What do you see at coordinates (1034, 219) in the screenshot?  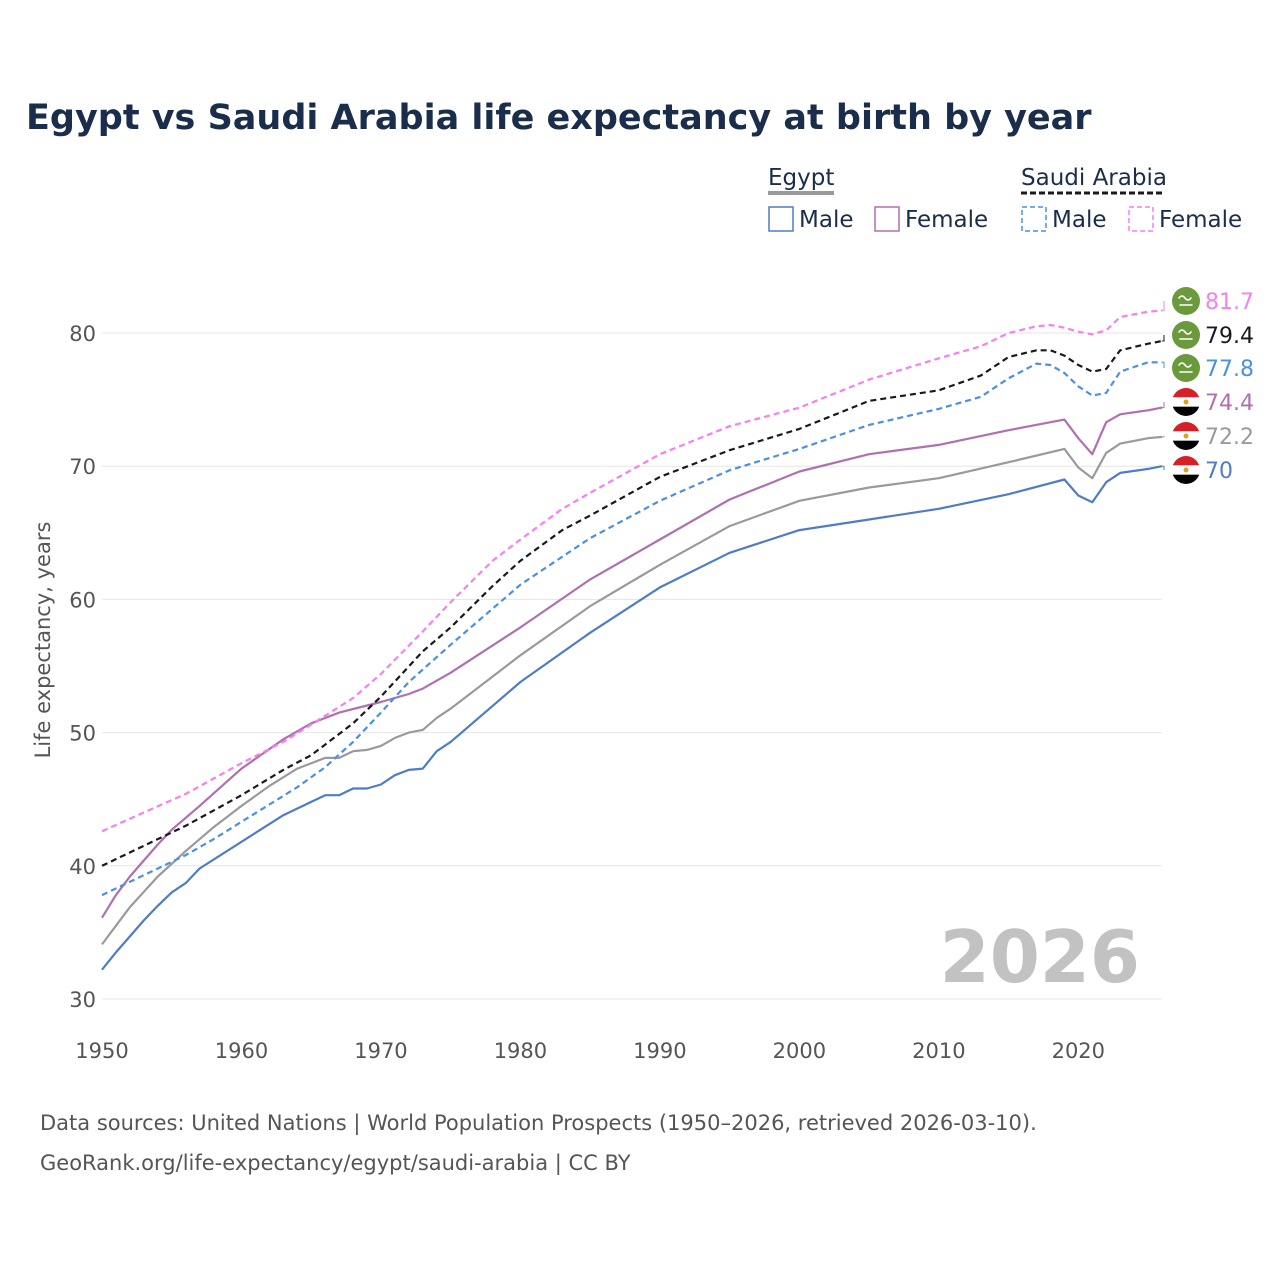 I see `legend-swatch-saudi-male` at bounding box center [1034, 219].